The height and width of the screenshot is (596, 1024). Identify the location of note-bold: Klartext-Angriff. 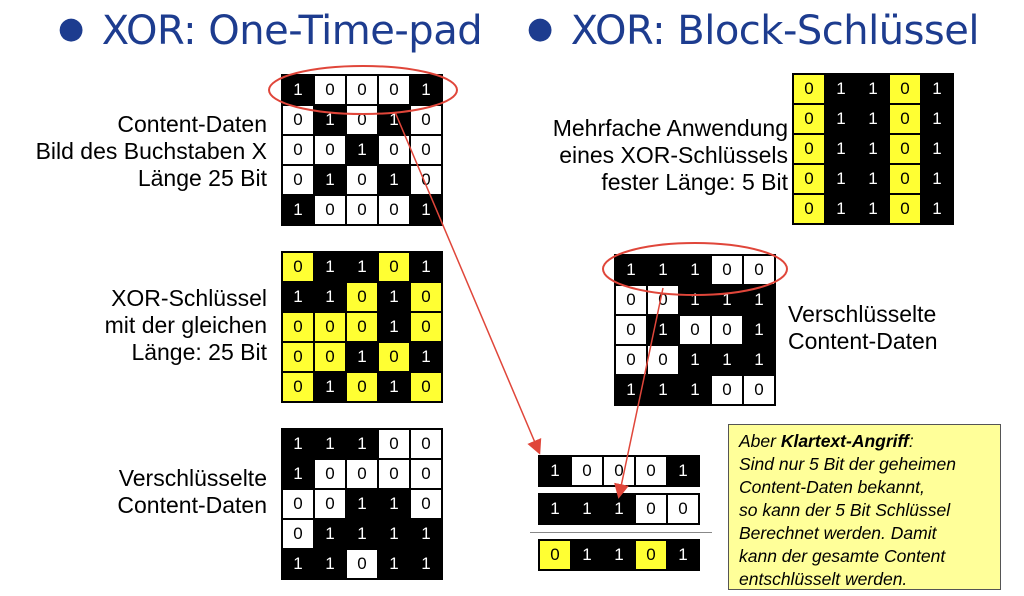
(844, 441).